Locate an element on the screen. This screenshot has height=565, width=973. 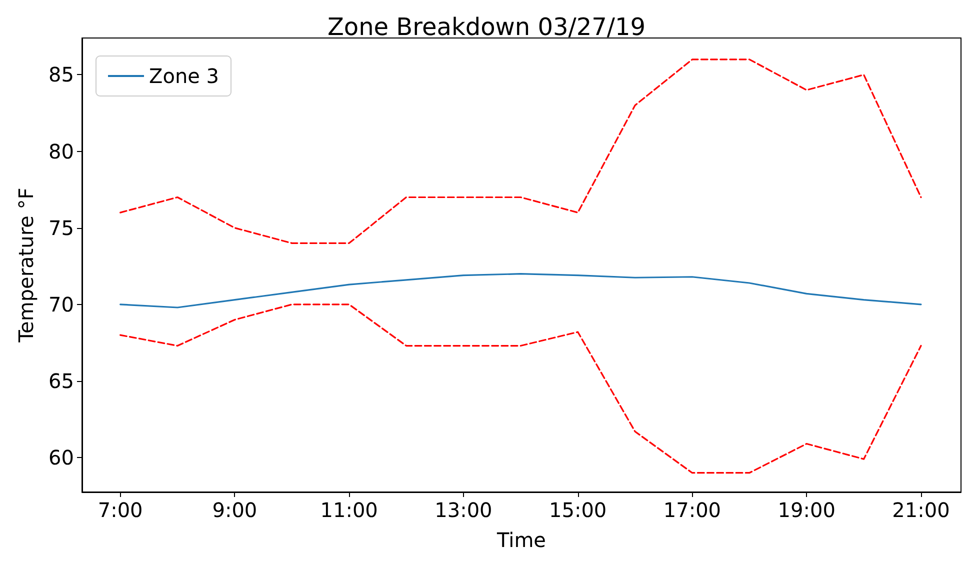
x-tick-label: 7:00 is located at coordinates (120, 510).